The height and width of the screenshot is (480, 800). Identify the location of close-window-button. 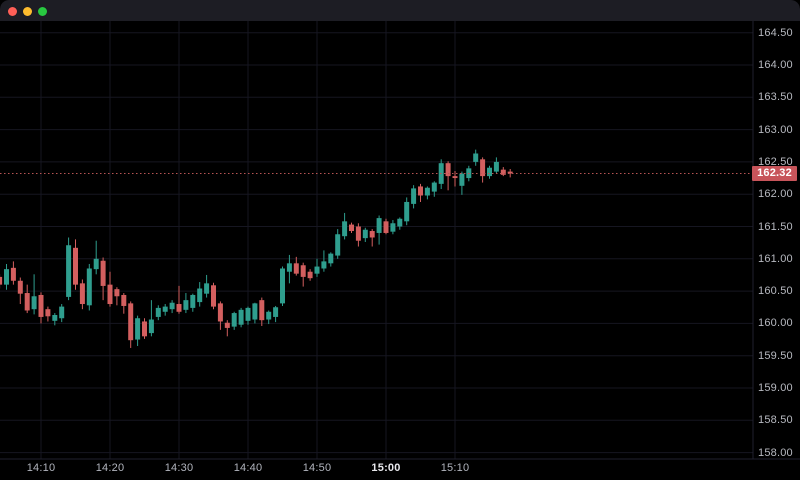
(12, 11).